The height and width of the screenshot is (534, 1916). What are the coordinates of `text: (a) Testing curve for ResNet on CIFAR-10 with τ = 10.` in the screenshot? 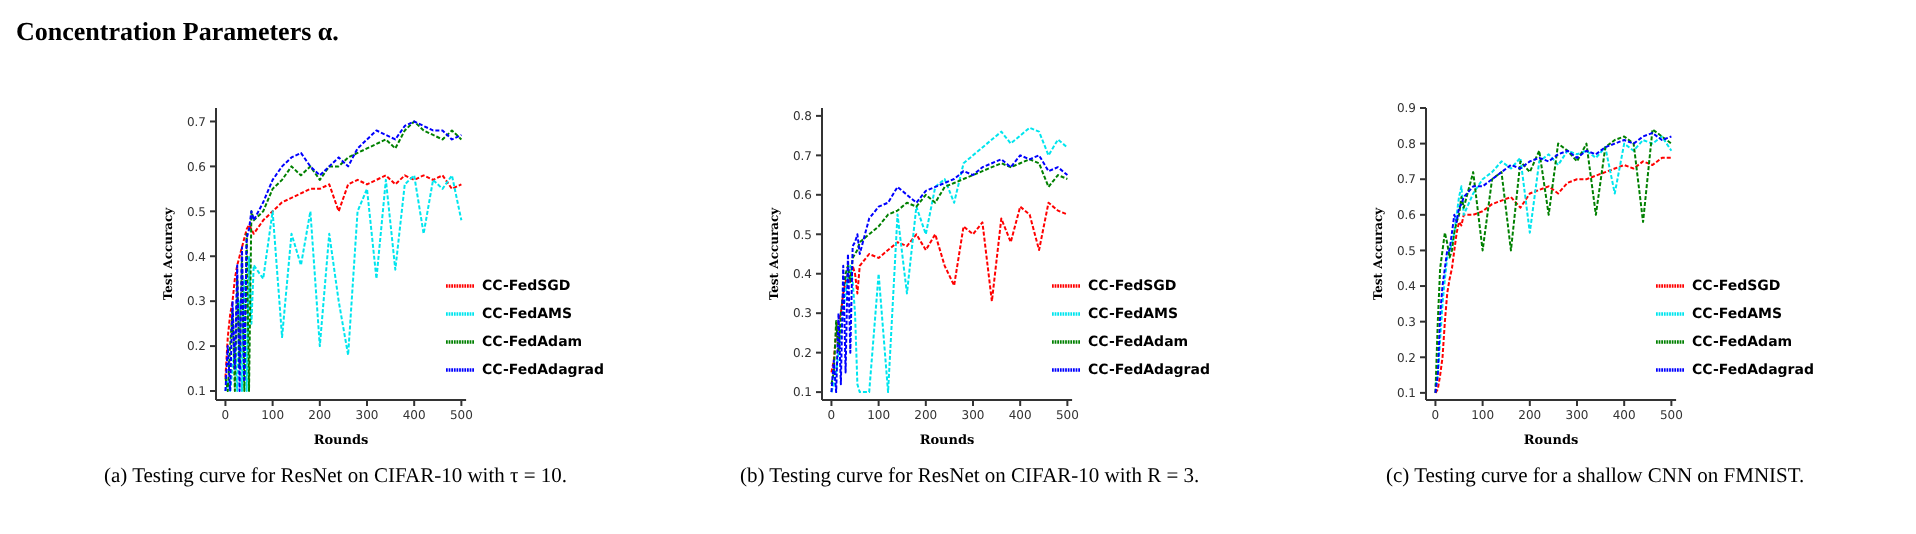 It's located at (336, 477).